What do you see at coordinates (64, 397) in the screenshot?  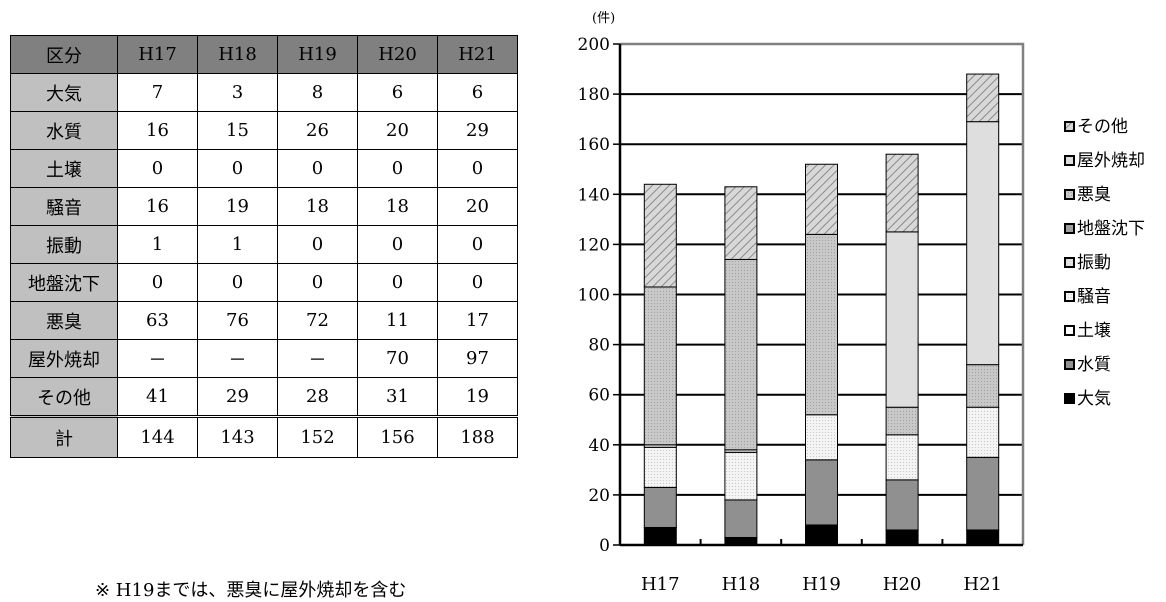 I see `row-label: その他` at bounding box center [64, 397].